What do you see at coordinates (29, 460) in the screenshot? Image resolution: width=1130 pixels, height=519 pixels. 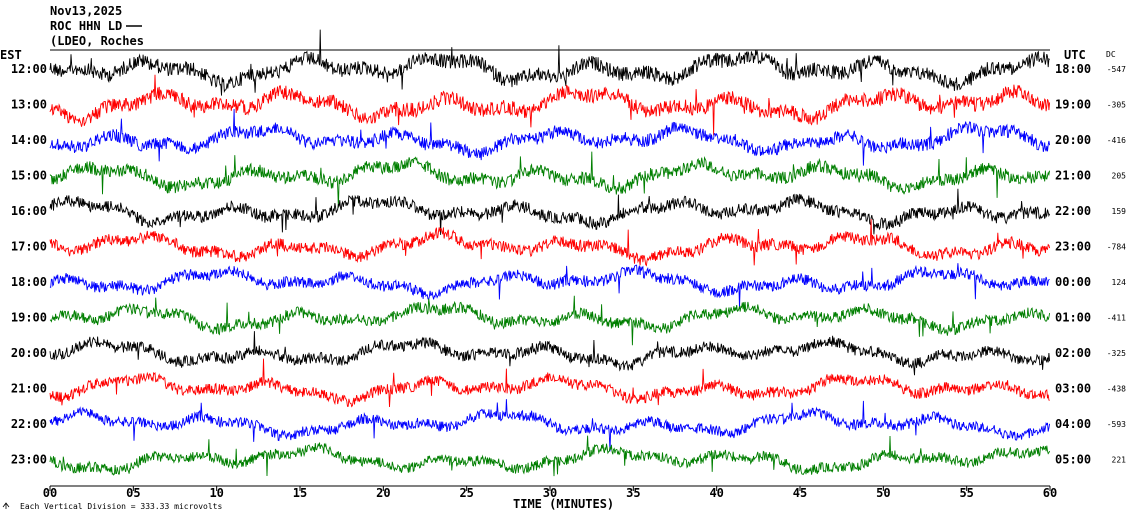 I see `est-hour-label: 23:00` at bounding box center [29, 460].